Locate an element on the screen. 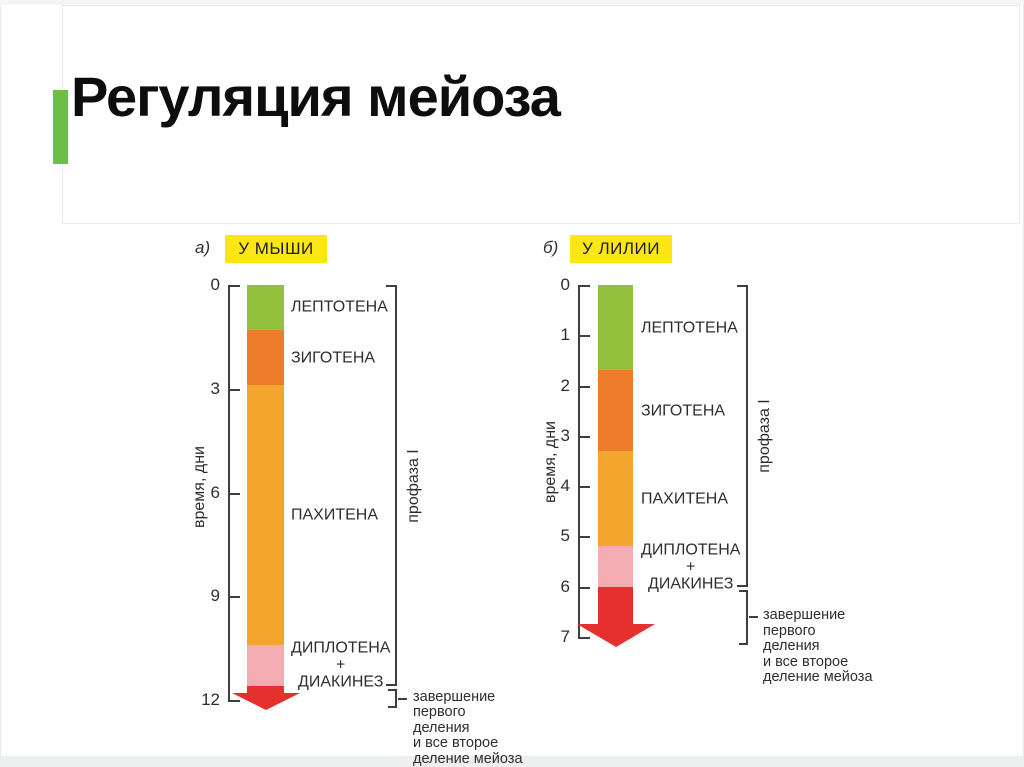  top-margin is located at coordinates (512, 2).